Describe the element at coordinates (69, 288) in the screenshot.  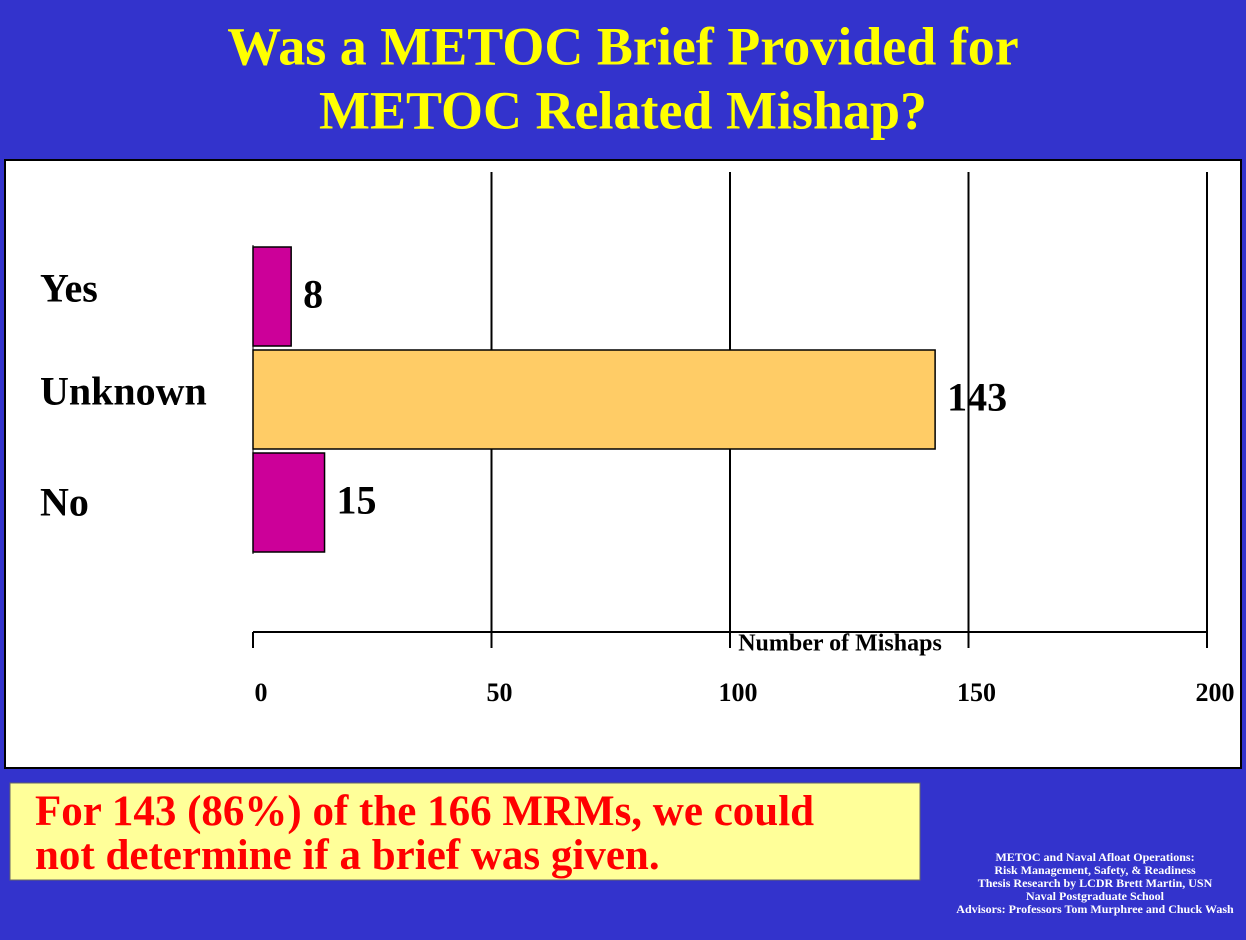
I see `y-tick-label: Yes` at that location.